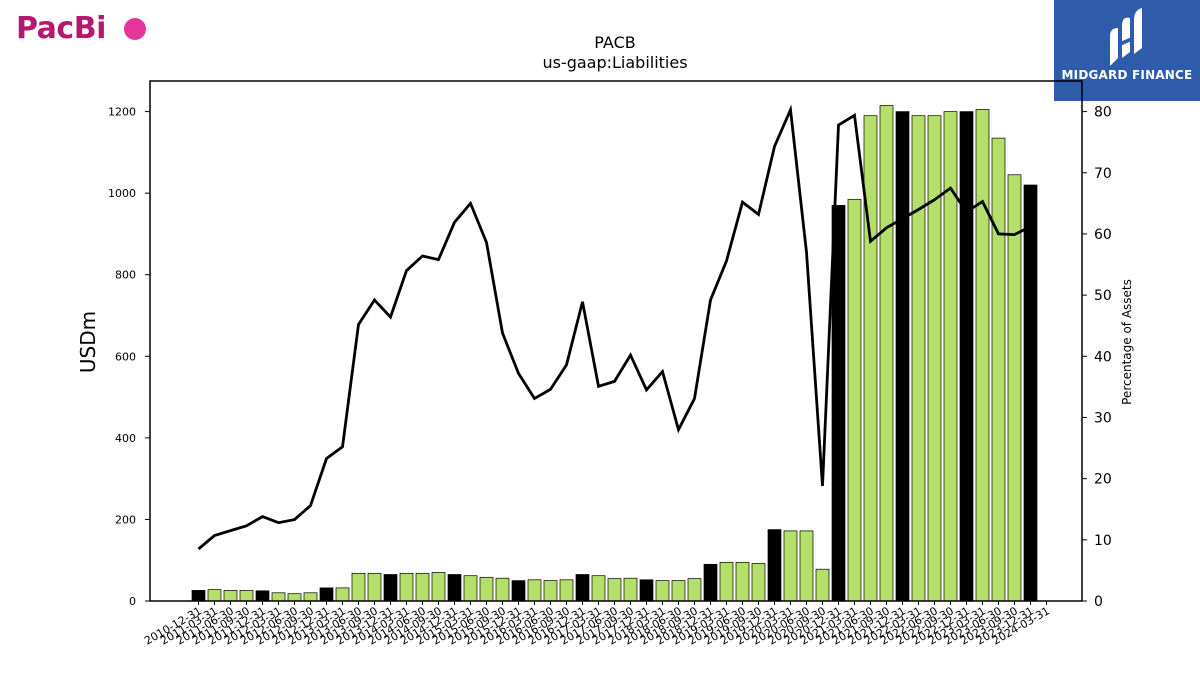 The image size is (1200, 675). Describe the element at coordinates (1103, 113) in the screenshot. I see `y2-tick-label-80: 80` at that location.